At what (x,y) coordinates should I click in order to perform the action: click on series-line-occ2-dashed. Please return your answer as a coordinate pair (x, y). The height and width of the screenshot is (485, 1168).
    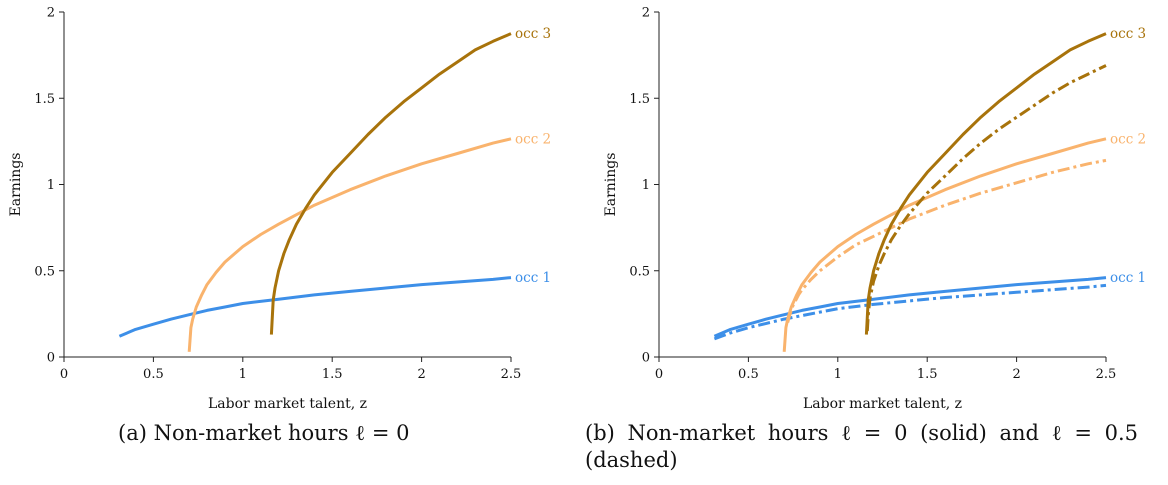
    Looking at the image, I should click on (946, 240).